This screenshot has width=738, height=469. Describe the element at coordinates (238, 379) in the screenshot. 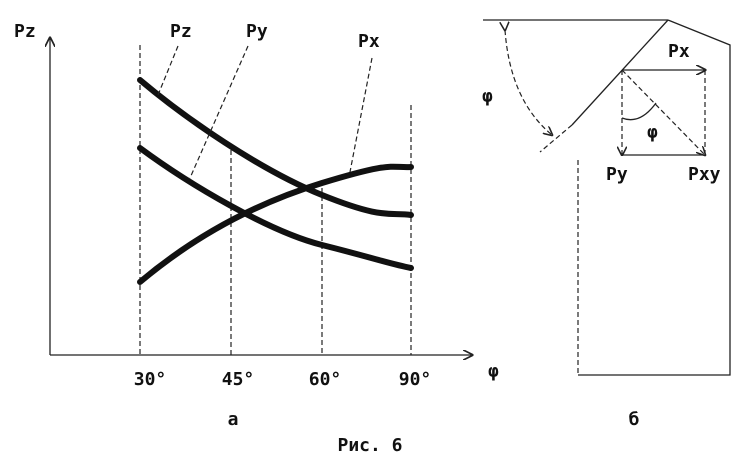

I see `x-tick-label: 45°` at that location.